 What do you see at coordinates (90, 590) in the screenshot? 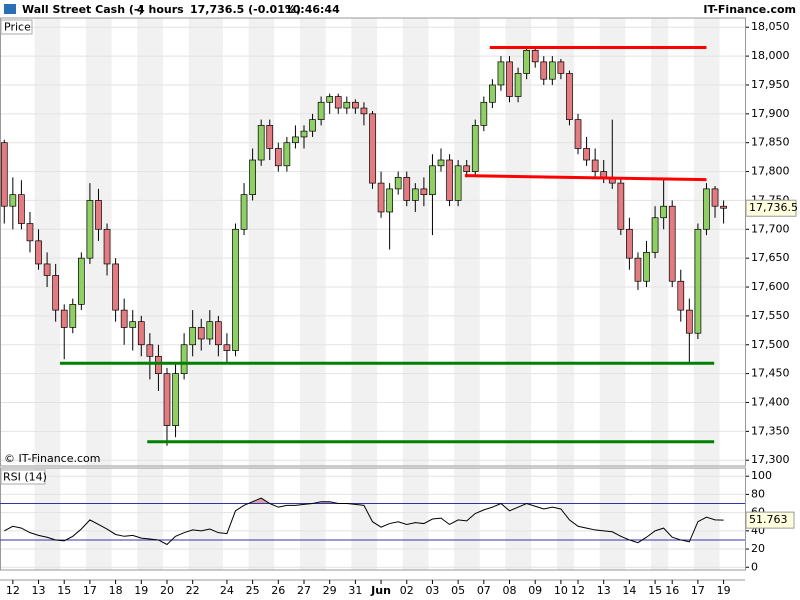
I see `x-tick-label: 17` at bounding box center [90, 590].